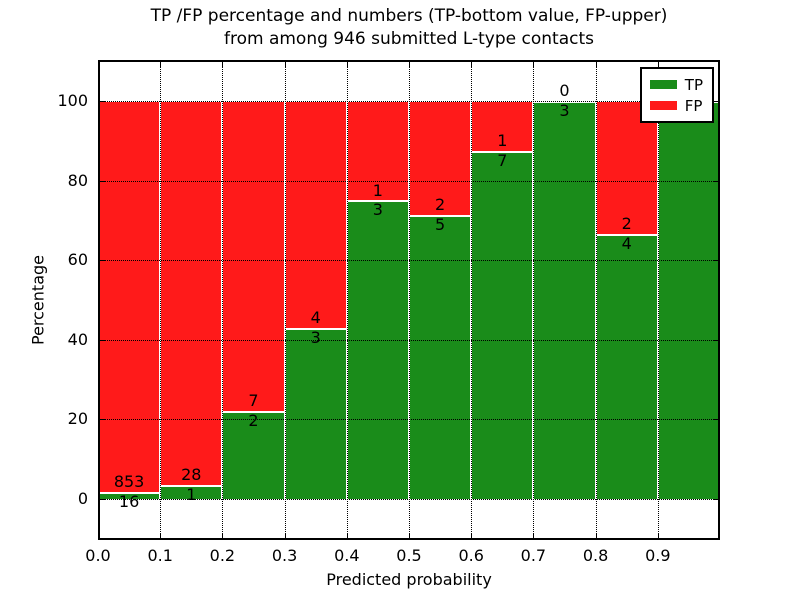  I want to click on bar-fp-count-label: 7, so click(253, 400).